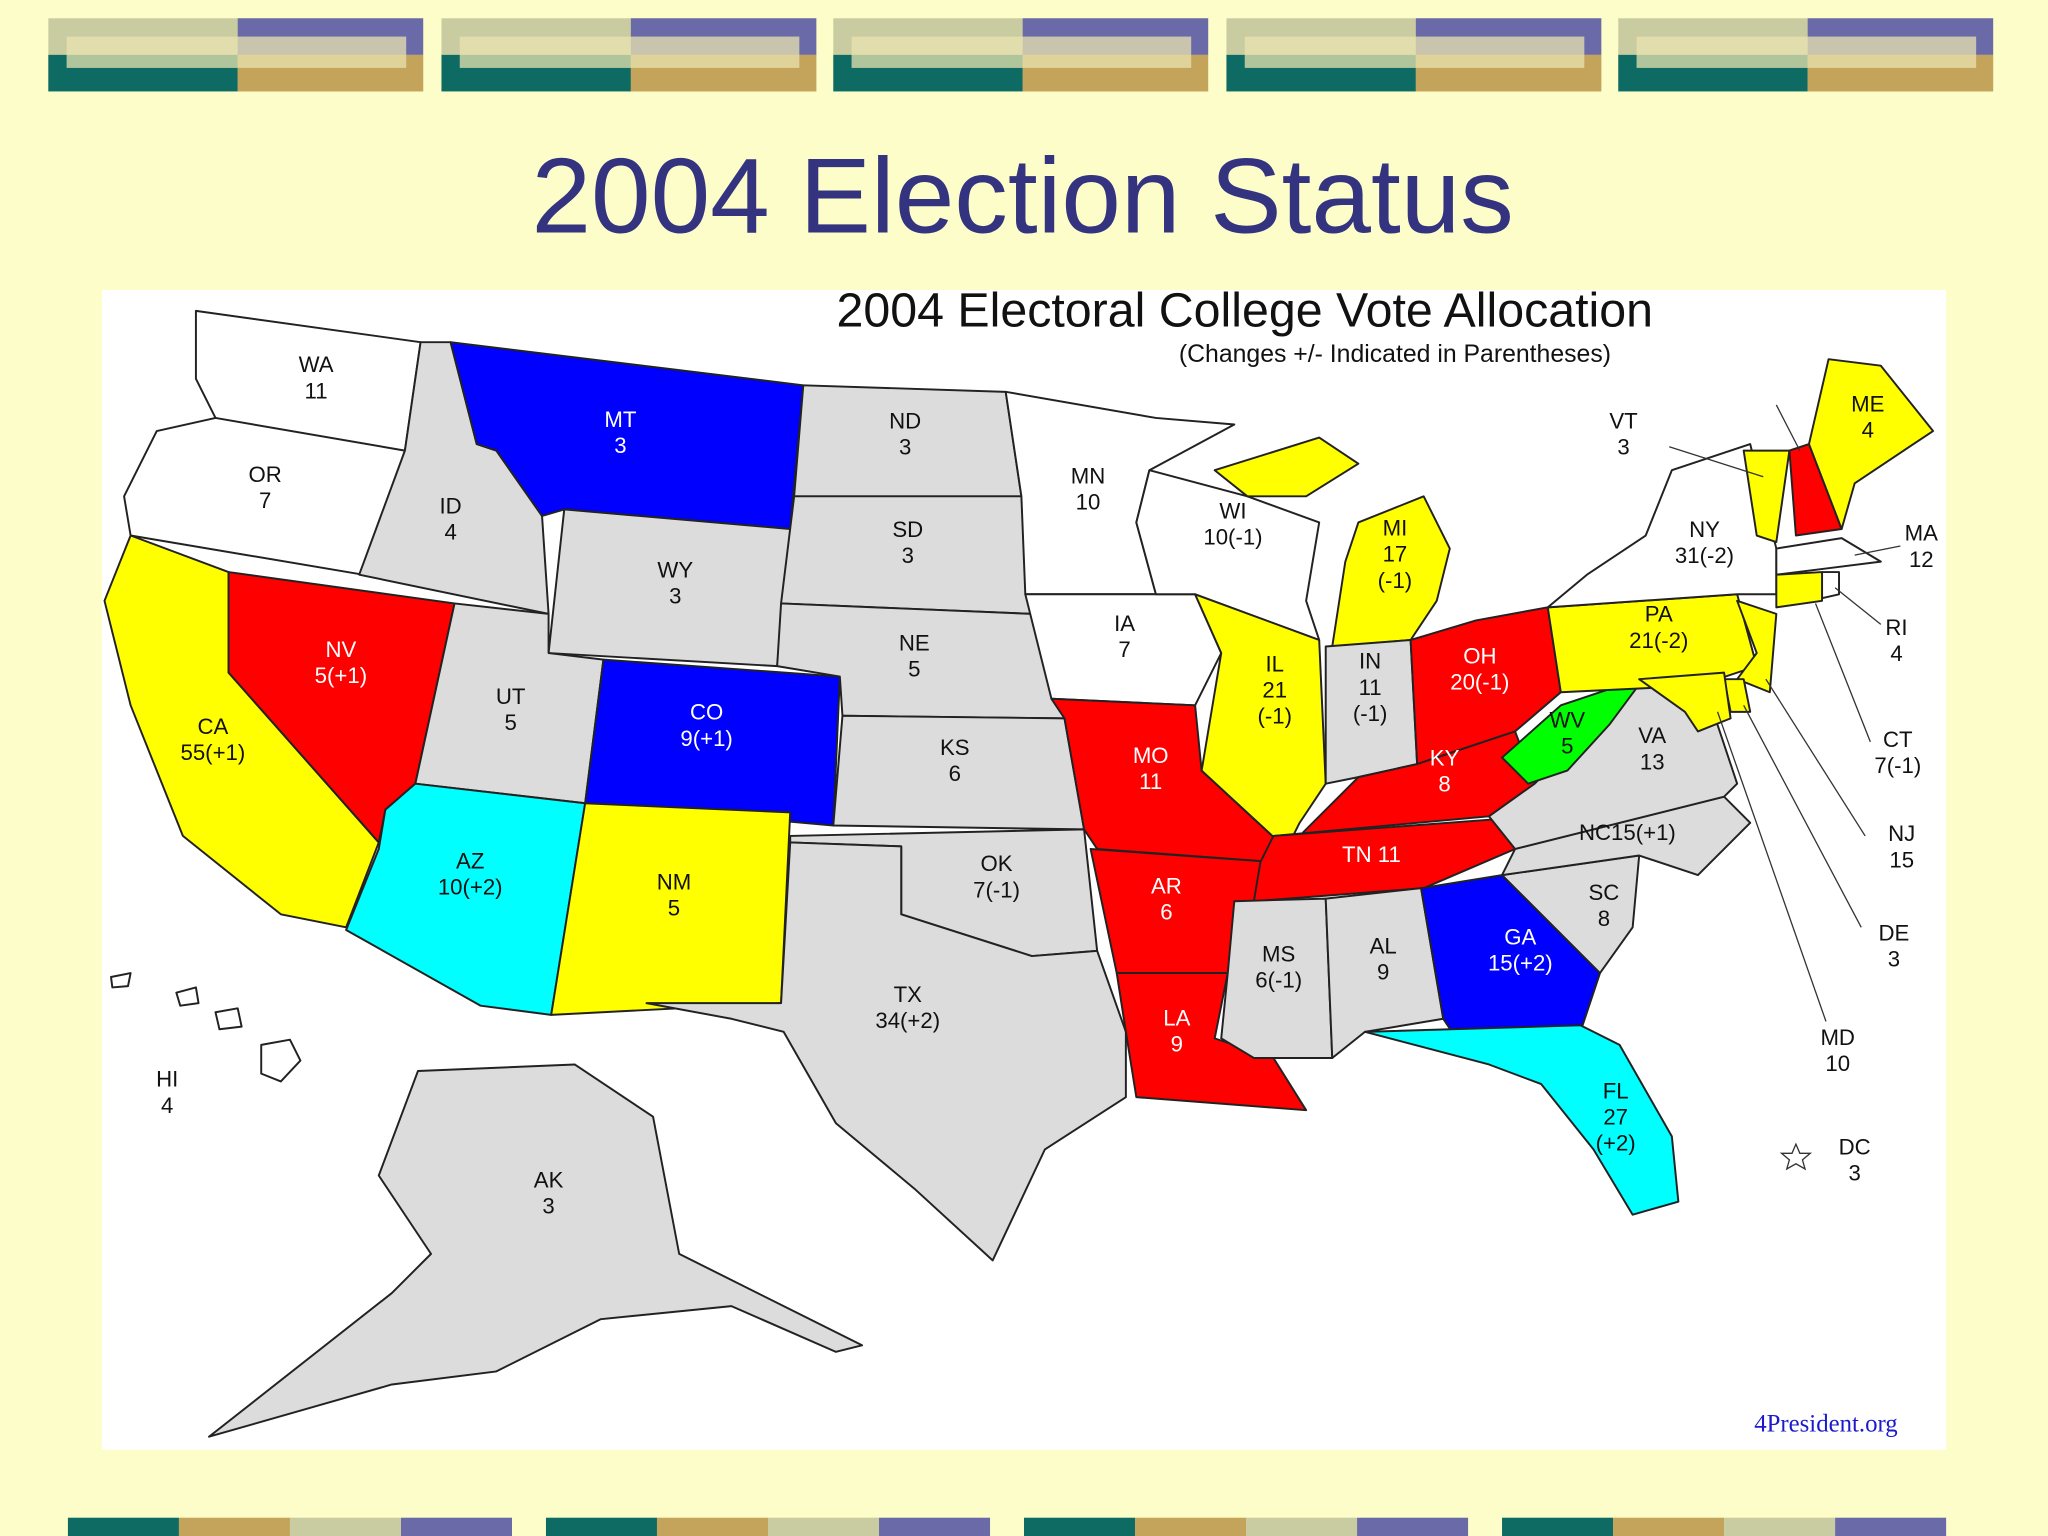  Describe the element at coordinates (1395, 580) in the screenshot. I see `state-label: (-1)` at that location.